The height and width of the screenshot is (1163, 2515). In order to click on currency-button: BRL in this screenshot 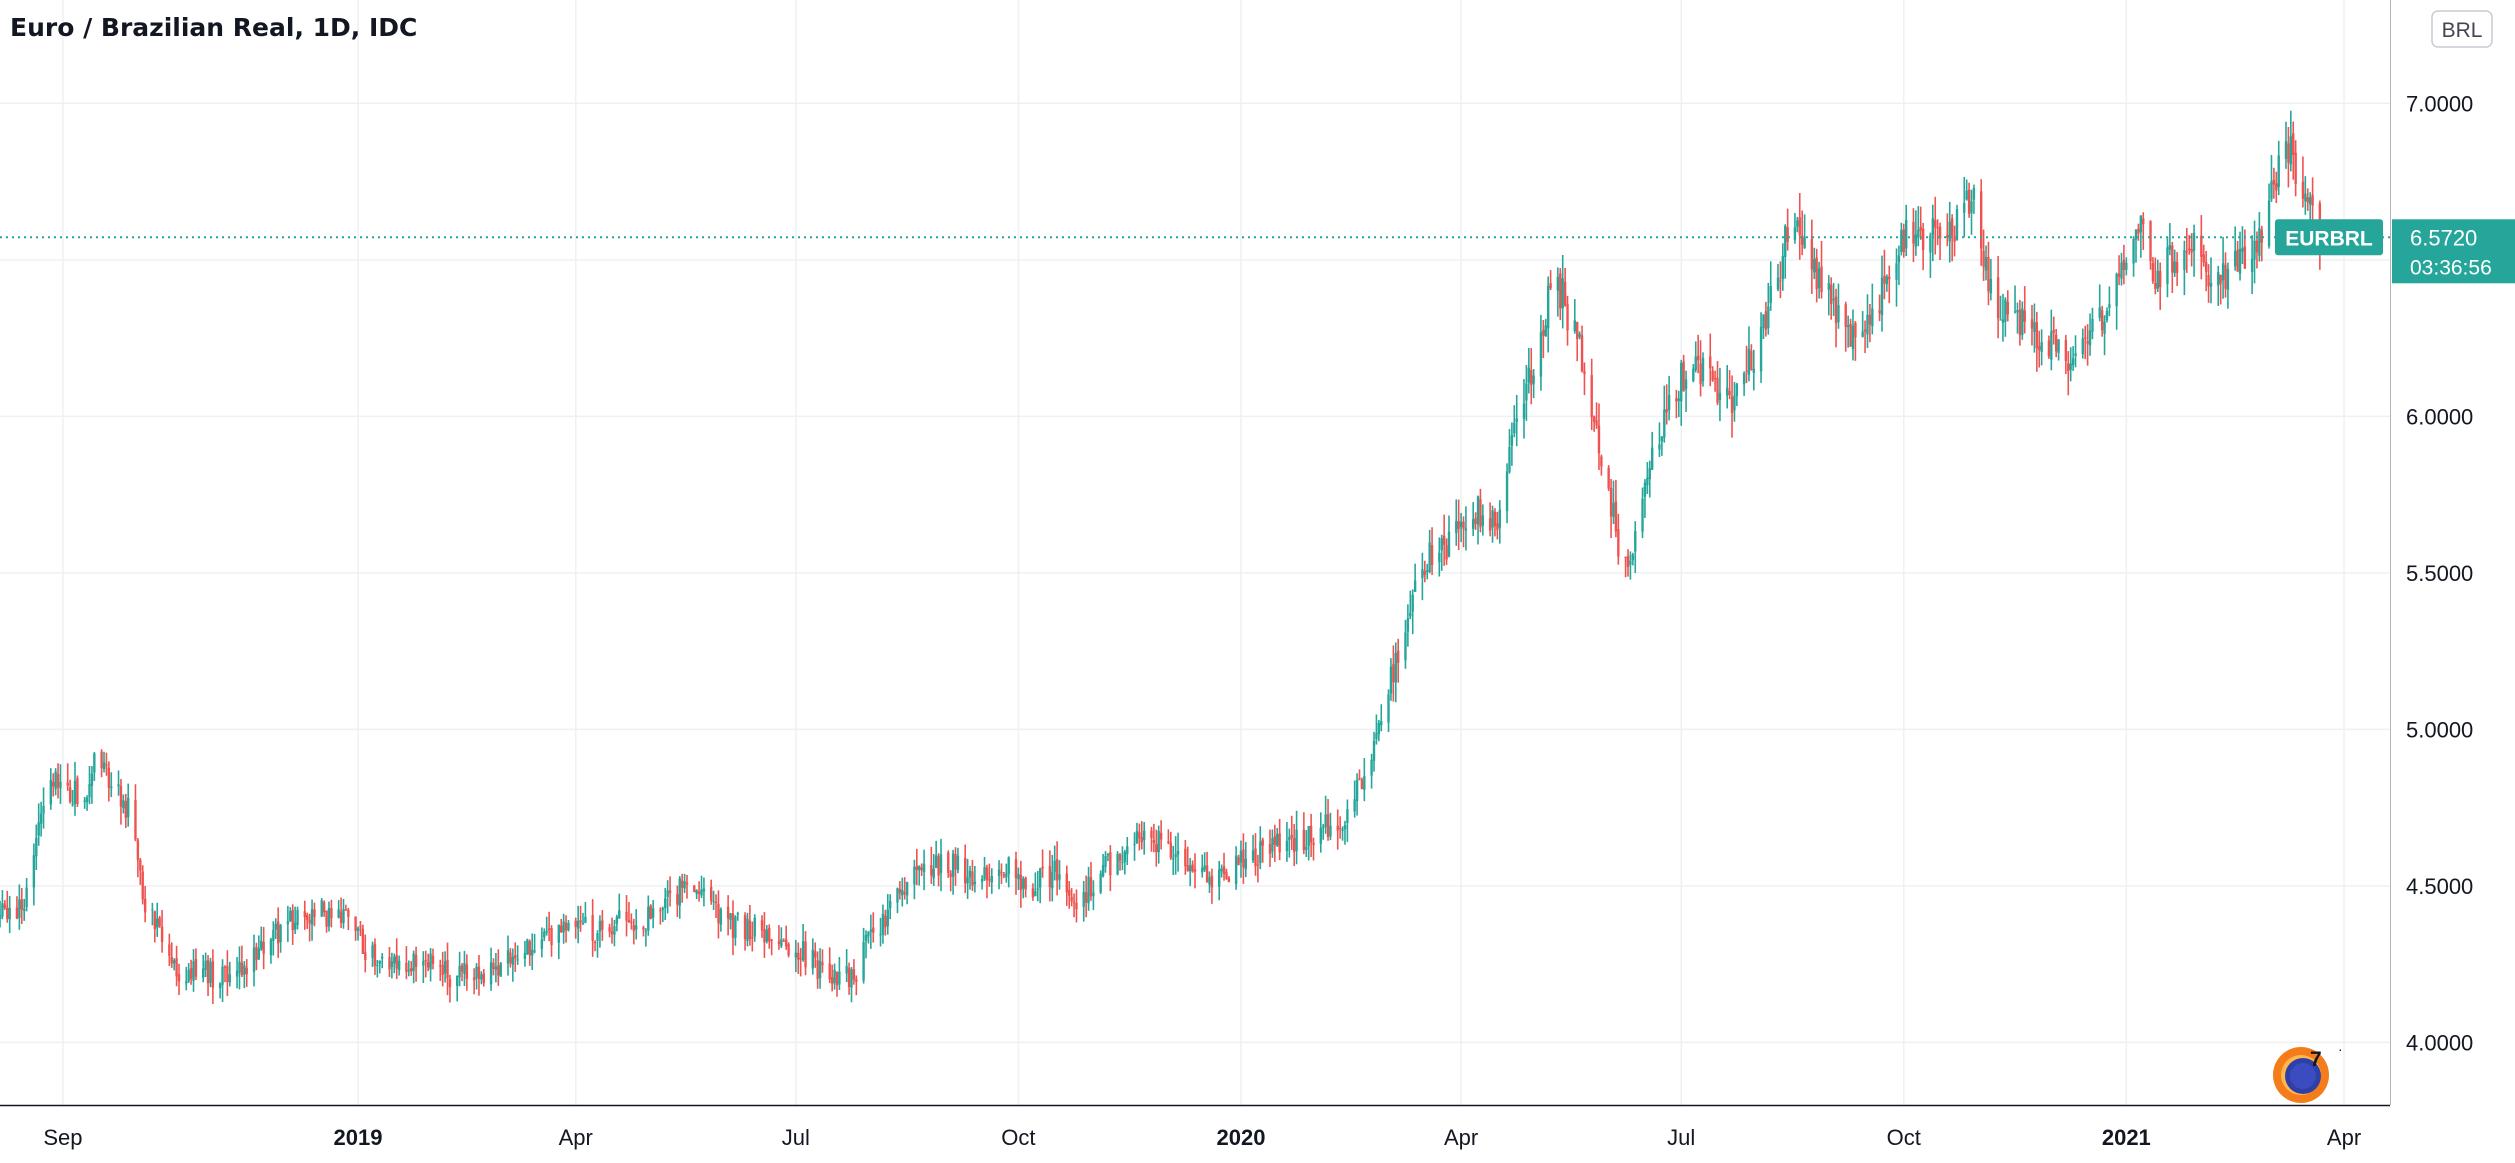, I will do `click(2462, 29)`.